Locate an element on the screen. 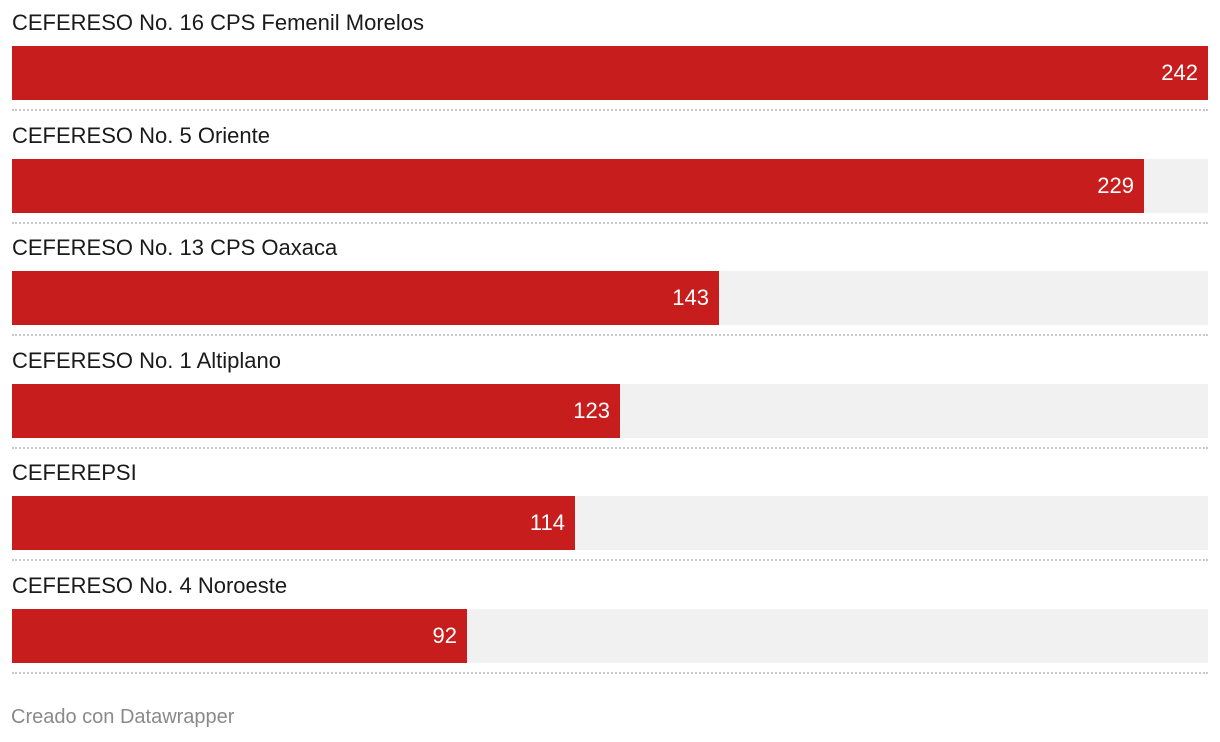 This screenshot has height=742, width=1220. credit-text: Creado con Datawrapper is located at coordinates (123, 717).